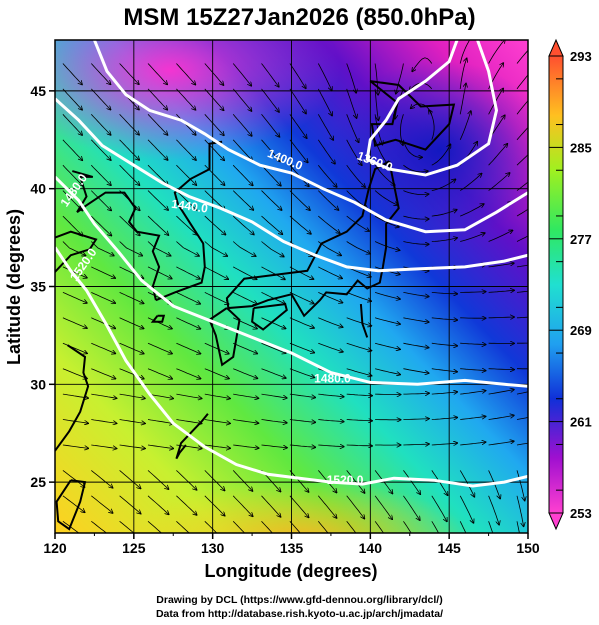  What do you see at coordinates (38, 189) in the screenshot?
I see `y-tick-label: 40` at bounding box center [38, 189].